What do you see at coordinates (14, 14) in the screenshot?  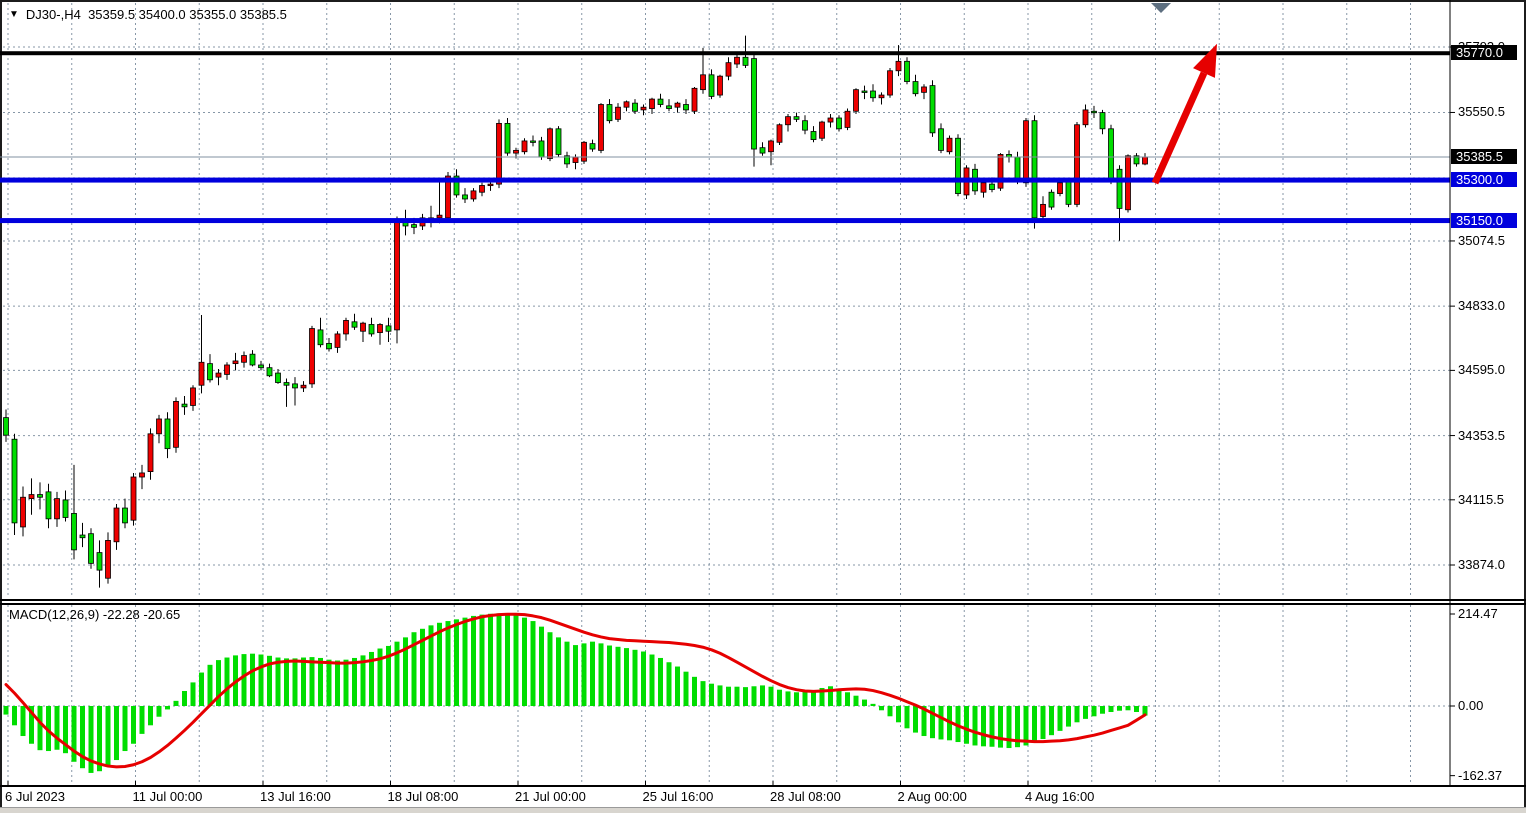 I see `symbol-dropdown-icon: ▼` at bounding box center [14, 14].